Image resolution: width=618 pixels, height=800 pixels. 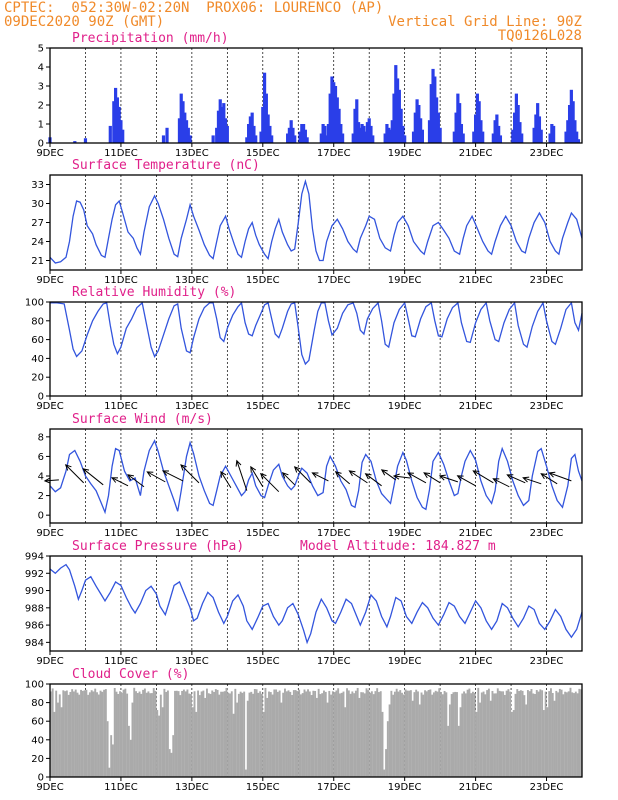 I want to click on y-tick-label: 24, so click(x=37, y=242).